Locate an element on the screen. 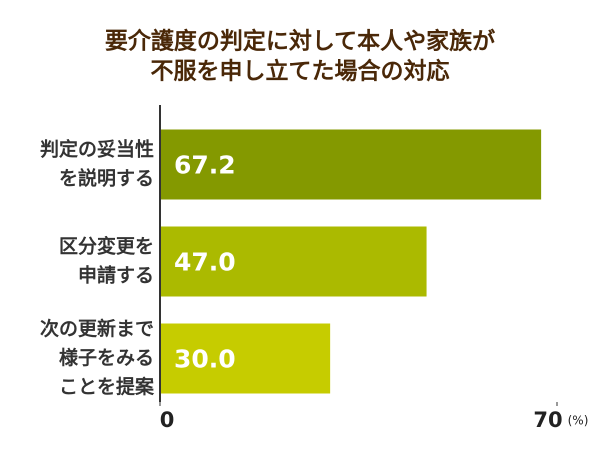  value-label: 30.0 is located at coordinates (205, 359).